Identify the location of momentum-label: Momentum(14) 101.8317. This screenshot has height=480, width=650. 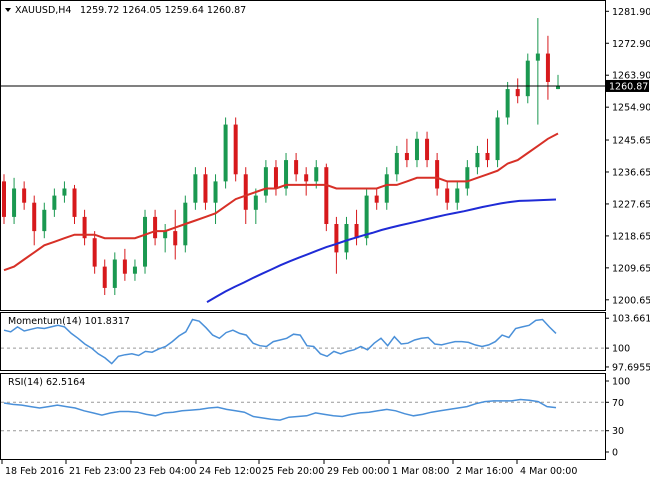
(69, 321).